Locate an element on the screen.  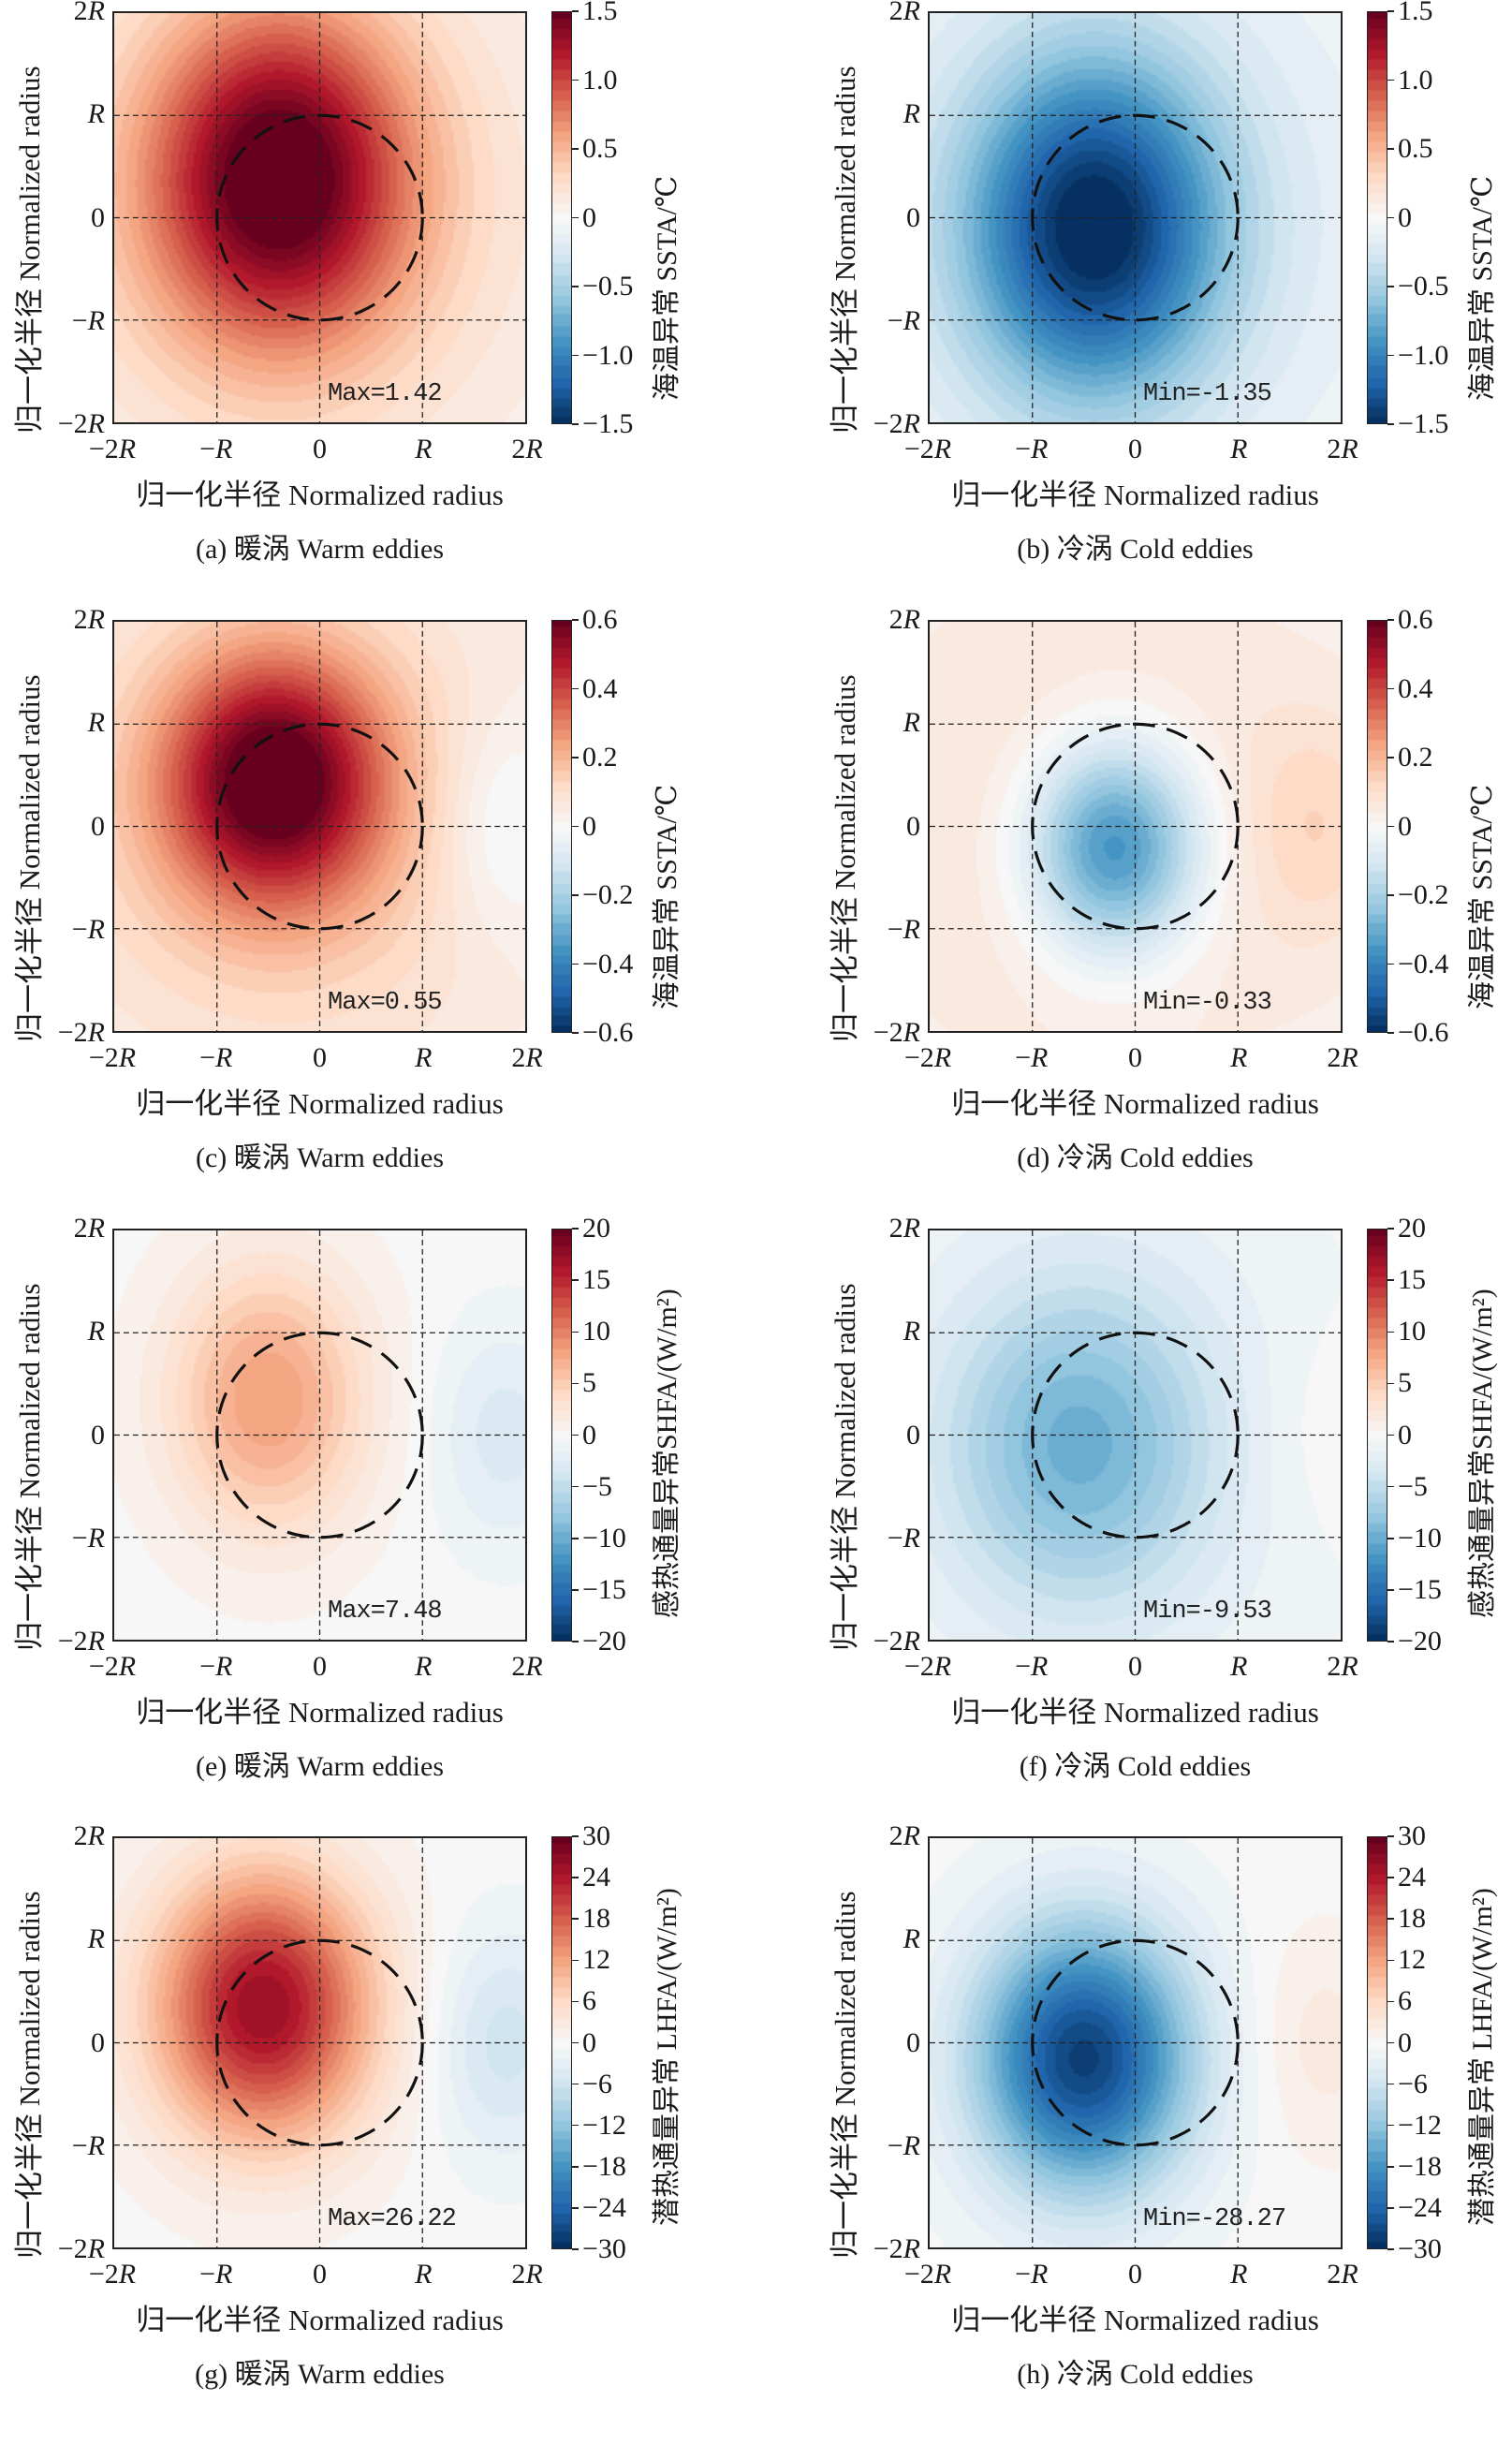
colorbar-tick-label: −0.4 is located at coordinates (608, 964).